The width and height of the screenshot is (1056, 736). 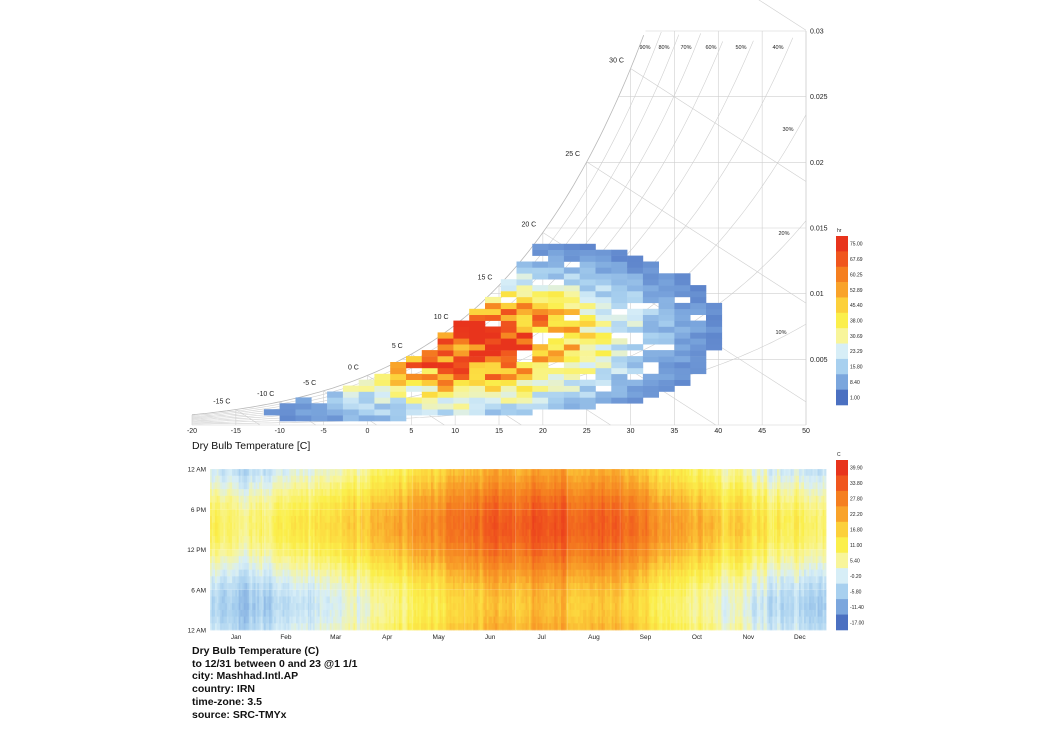 What do you see at coordinates (367, 431) in the screenshot?
I see `x-tick-label: 0` at bounding box center [367, 431].